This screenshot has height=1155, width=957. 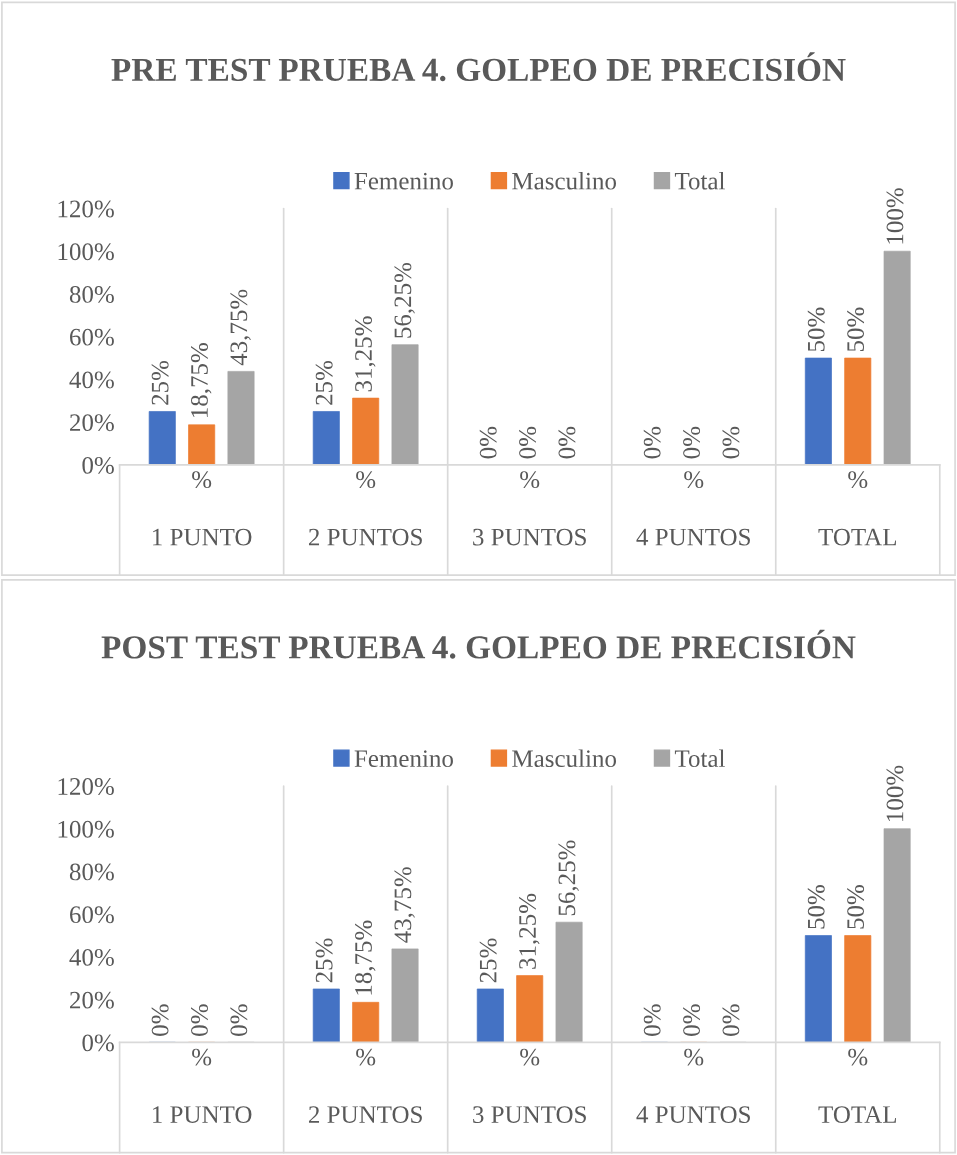 What do you see at coordinates (478, 67) in the screenshot?
I see `chart-title: PRE TEST PRUEBA 4. GOLPEO DE PRECISIÓN` at bounding box center [478, 67].